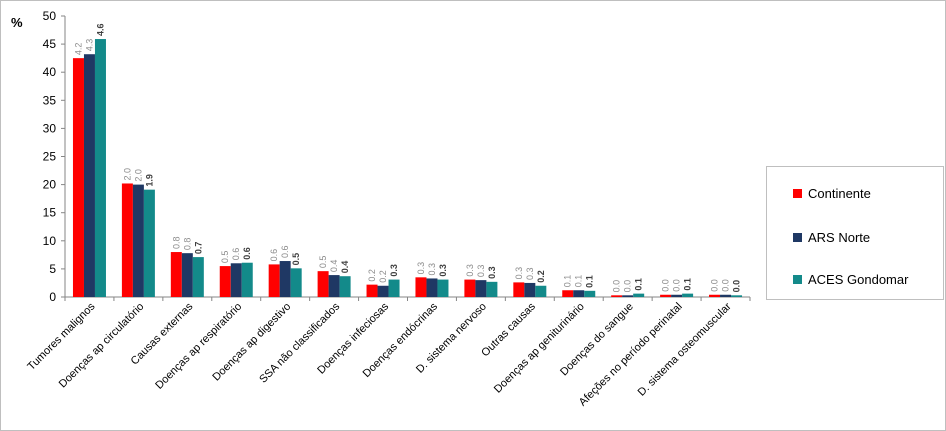  What do you see at coordinates (858, 279) in the screenshot?
I see `legend-label: ACES Gondomar` at bounding box center [858, 279].